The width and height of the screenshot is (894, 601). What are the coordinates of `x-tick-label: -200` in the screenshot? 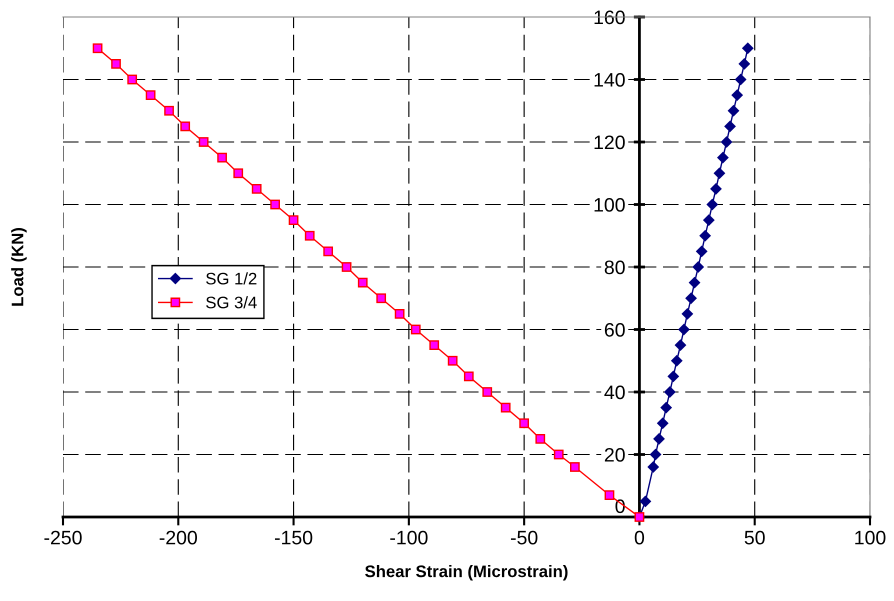 It's located at (178, 537).